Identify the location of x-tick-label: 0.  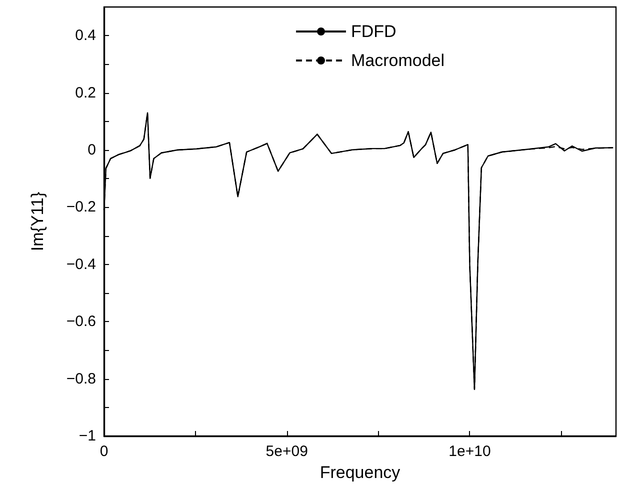
(104, 451).